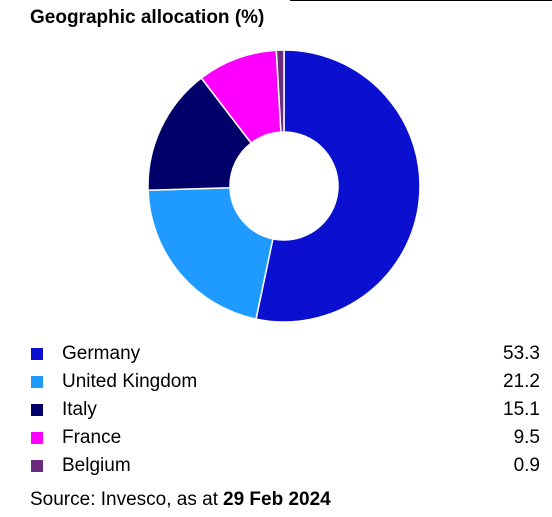  I want to click on source: Source: Invesco, as at 29 Feb 2024, so click(180, 499).